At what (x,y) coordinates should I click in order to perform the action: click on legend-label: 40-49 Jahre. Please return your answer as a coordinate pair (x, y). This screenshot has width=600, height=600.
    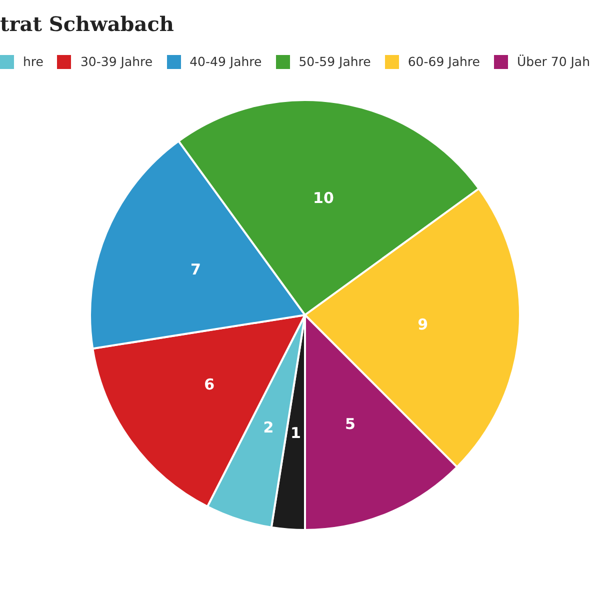
    Looking at the image, I should click on (226, 61).